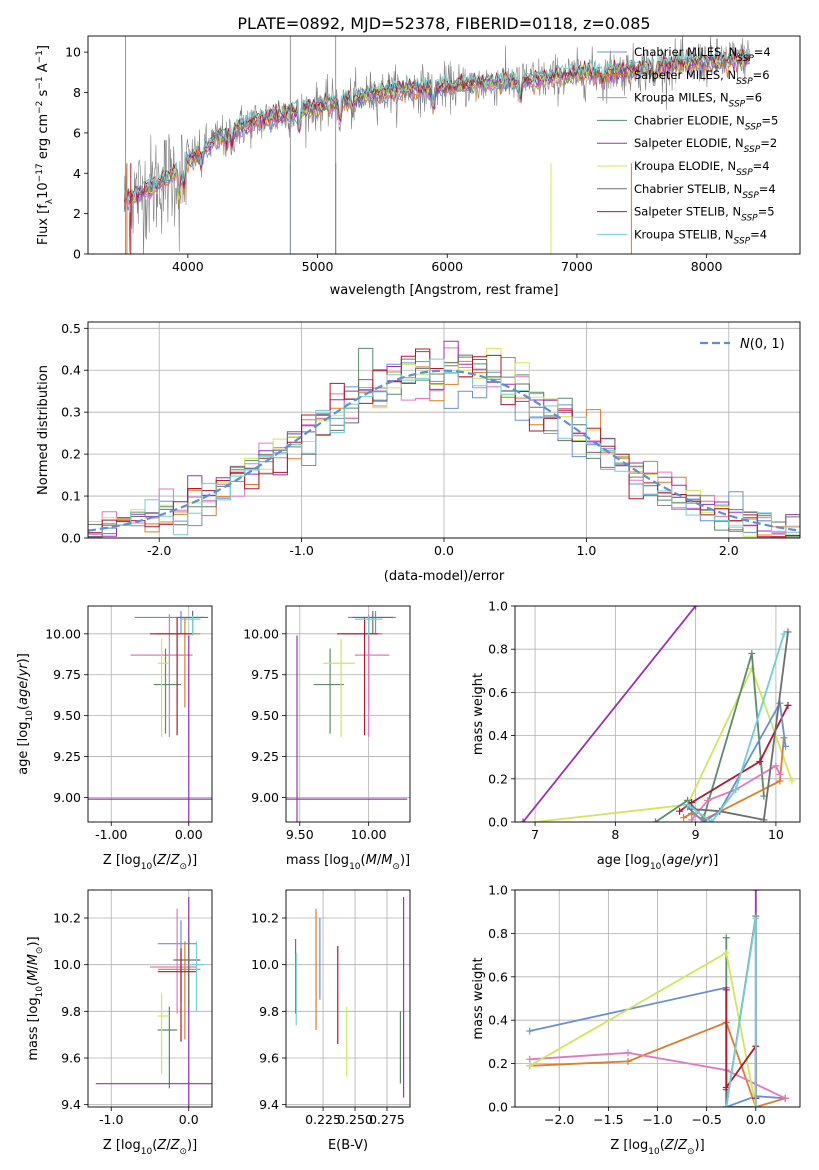 The height and width of the screenshot is (1170, 819). What do you see at coordinates (615, 834) in the screenshot?
I see `x-tick-label: 8` at bounding box center [615, 834].